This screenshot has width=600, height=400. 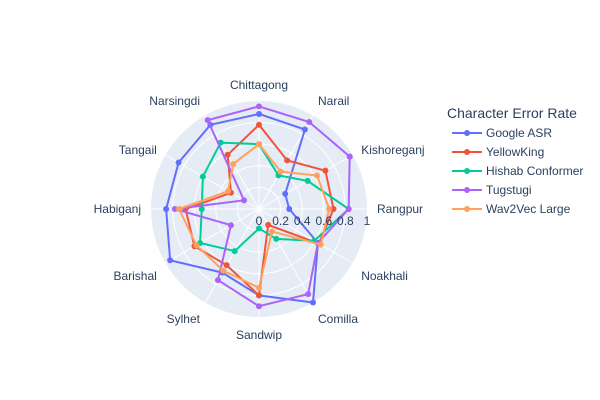 What do you see at coordinates (519, 133) in the screenshot?
I see `legend-label: Google ASR` at bounding box center [519, 133].